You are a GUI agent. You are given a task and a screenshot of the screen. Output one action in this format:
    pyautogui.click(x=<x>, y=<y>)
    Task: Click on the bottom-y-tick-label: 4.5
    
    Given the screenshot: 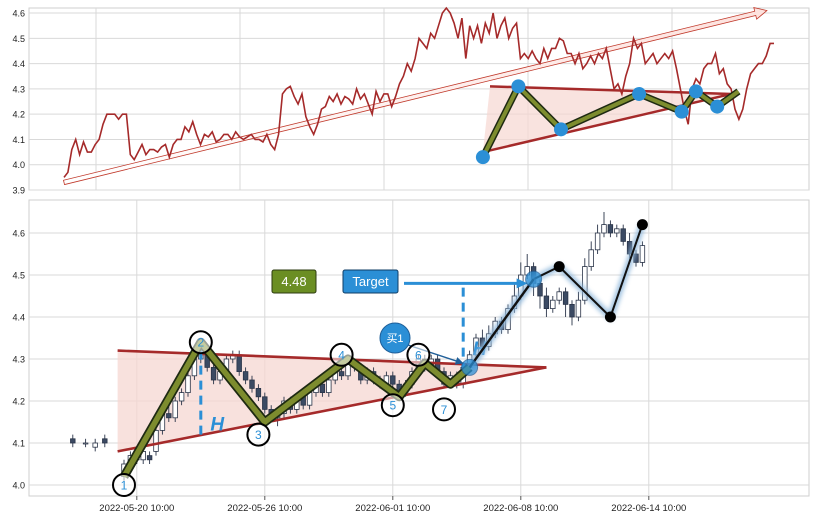 What is the action you would take?
    pyautogui.click(x=18, y=276)
    